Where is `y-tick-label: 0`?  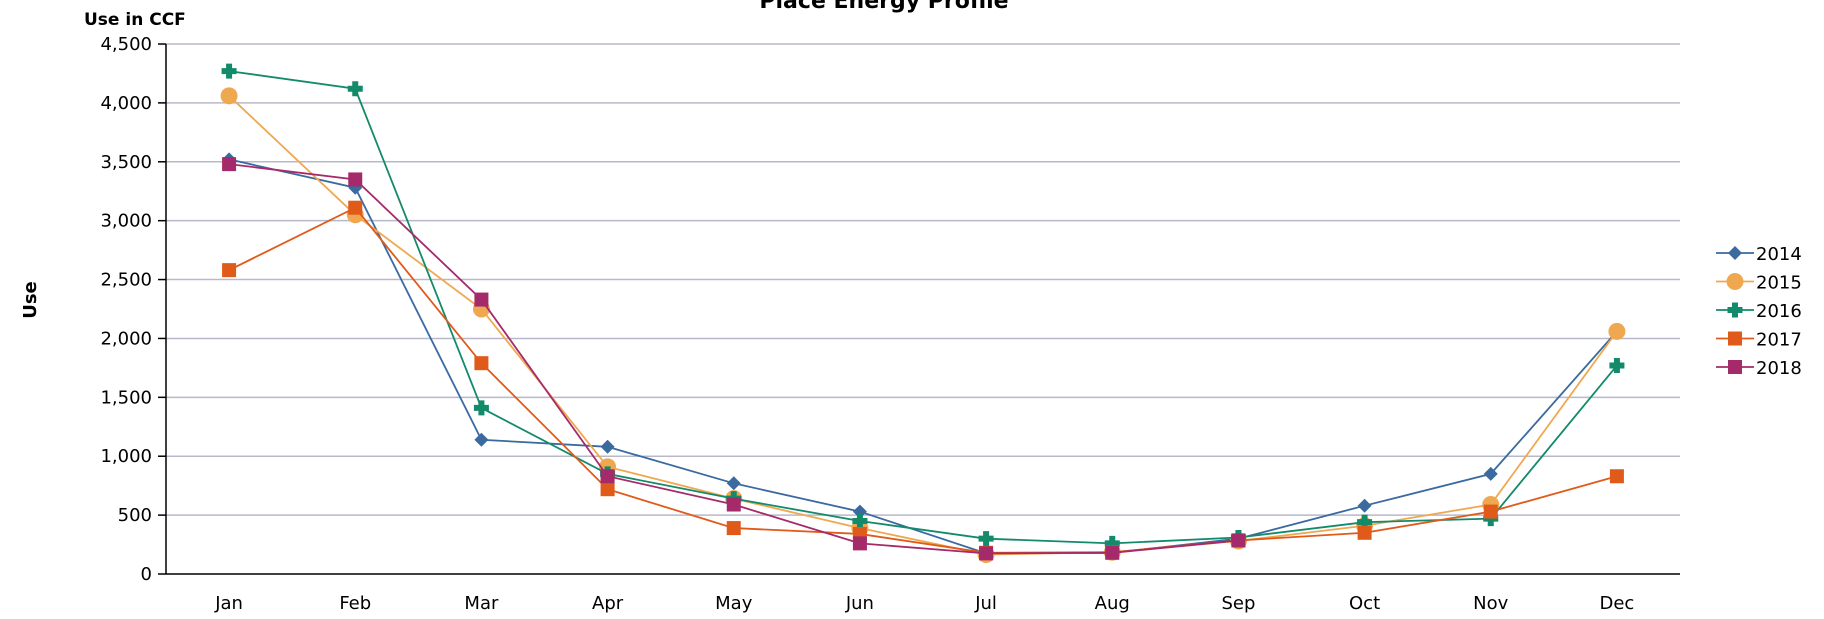
y-tick-label: 0 is located at coordinates (146, 574).